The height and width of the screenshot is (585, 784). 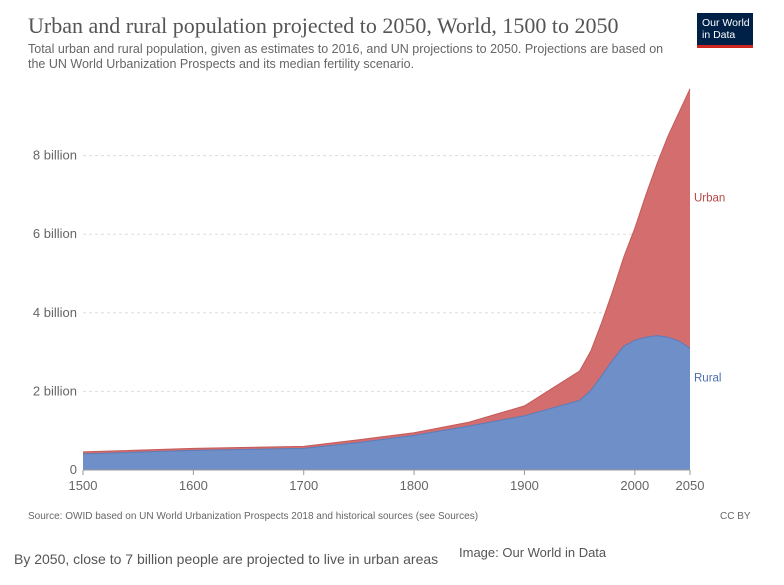 I want to click on image-credit: Image: Our World in Data, so click(x=533, y=552).